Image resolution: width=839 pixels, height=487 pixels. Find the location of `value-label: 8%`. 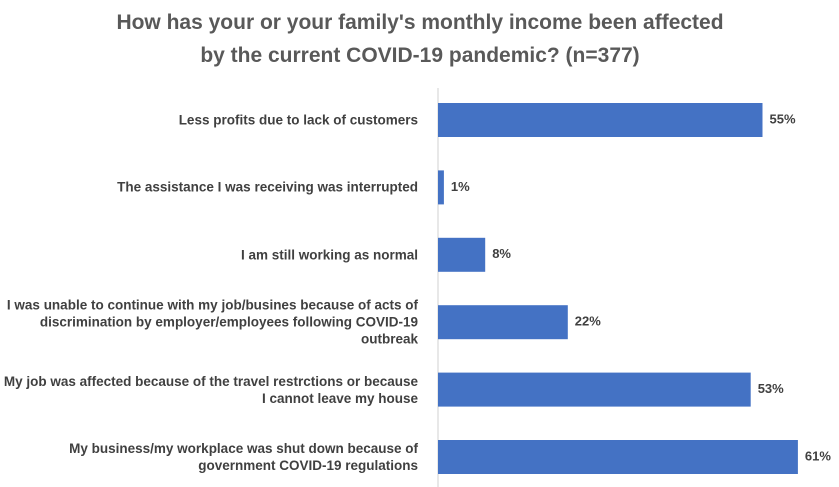

value-label: 8% is located at coordinates (501, 253).